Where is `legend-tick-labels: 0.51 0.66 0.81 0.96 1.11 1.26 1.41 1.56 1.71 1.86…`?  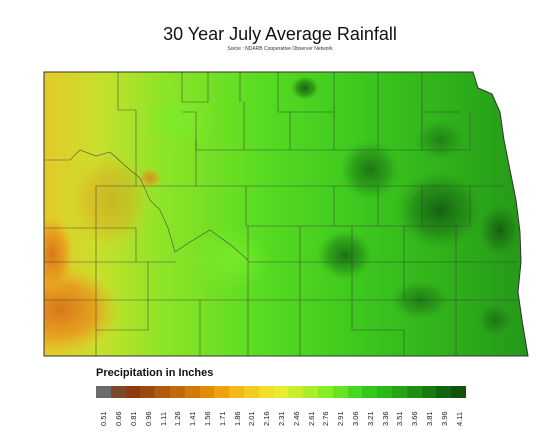
legend-tick-labels: 0.51 0.66 0.81 0.96 1.11 1.26 1.41 1.56 1.71 1.86… is located at coordinates (281, 415).